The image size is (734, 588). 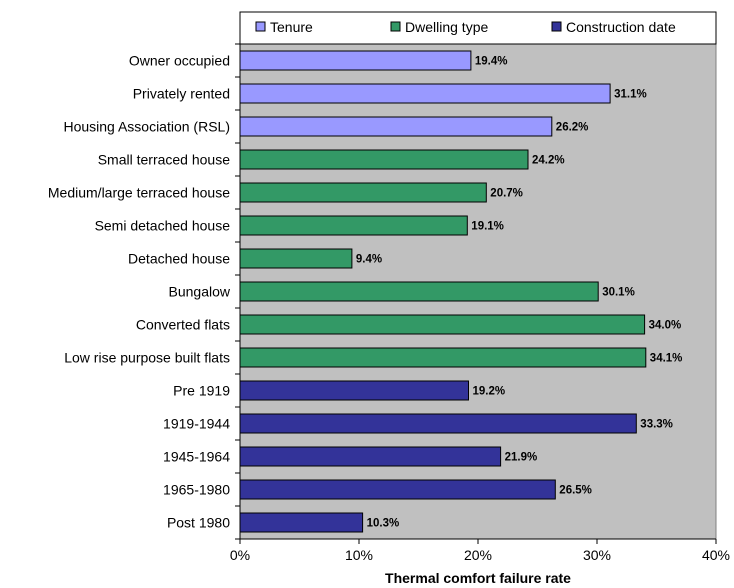 I want to click on data-label: 21.9%, so click(x=521, y=458).